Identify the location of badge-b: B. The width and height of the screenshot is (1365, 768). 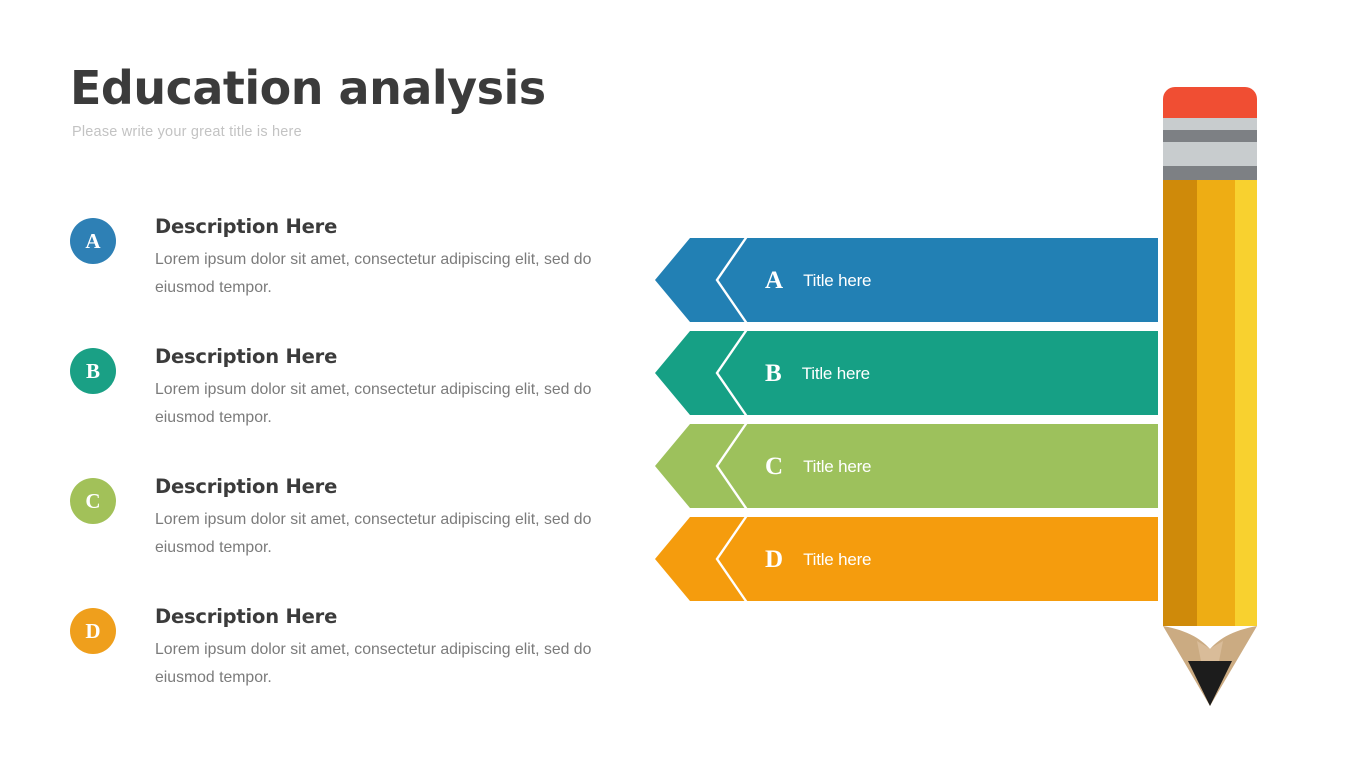
(93, 371).